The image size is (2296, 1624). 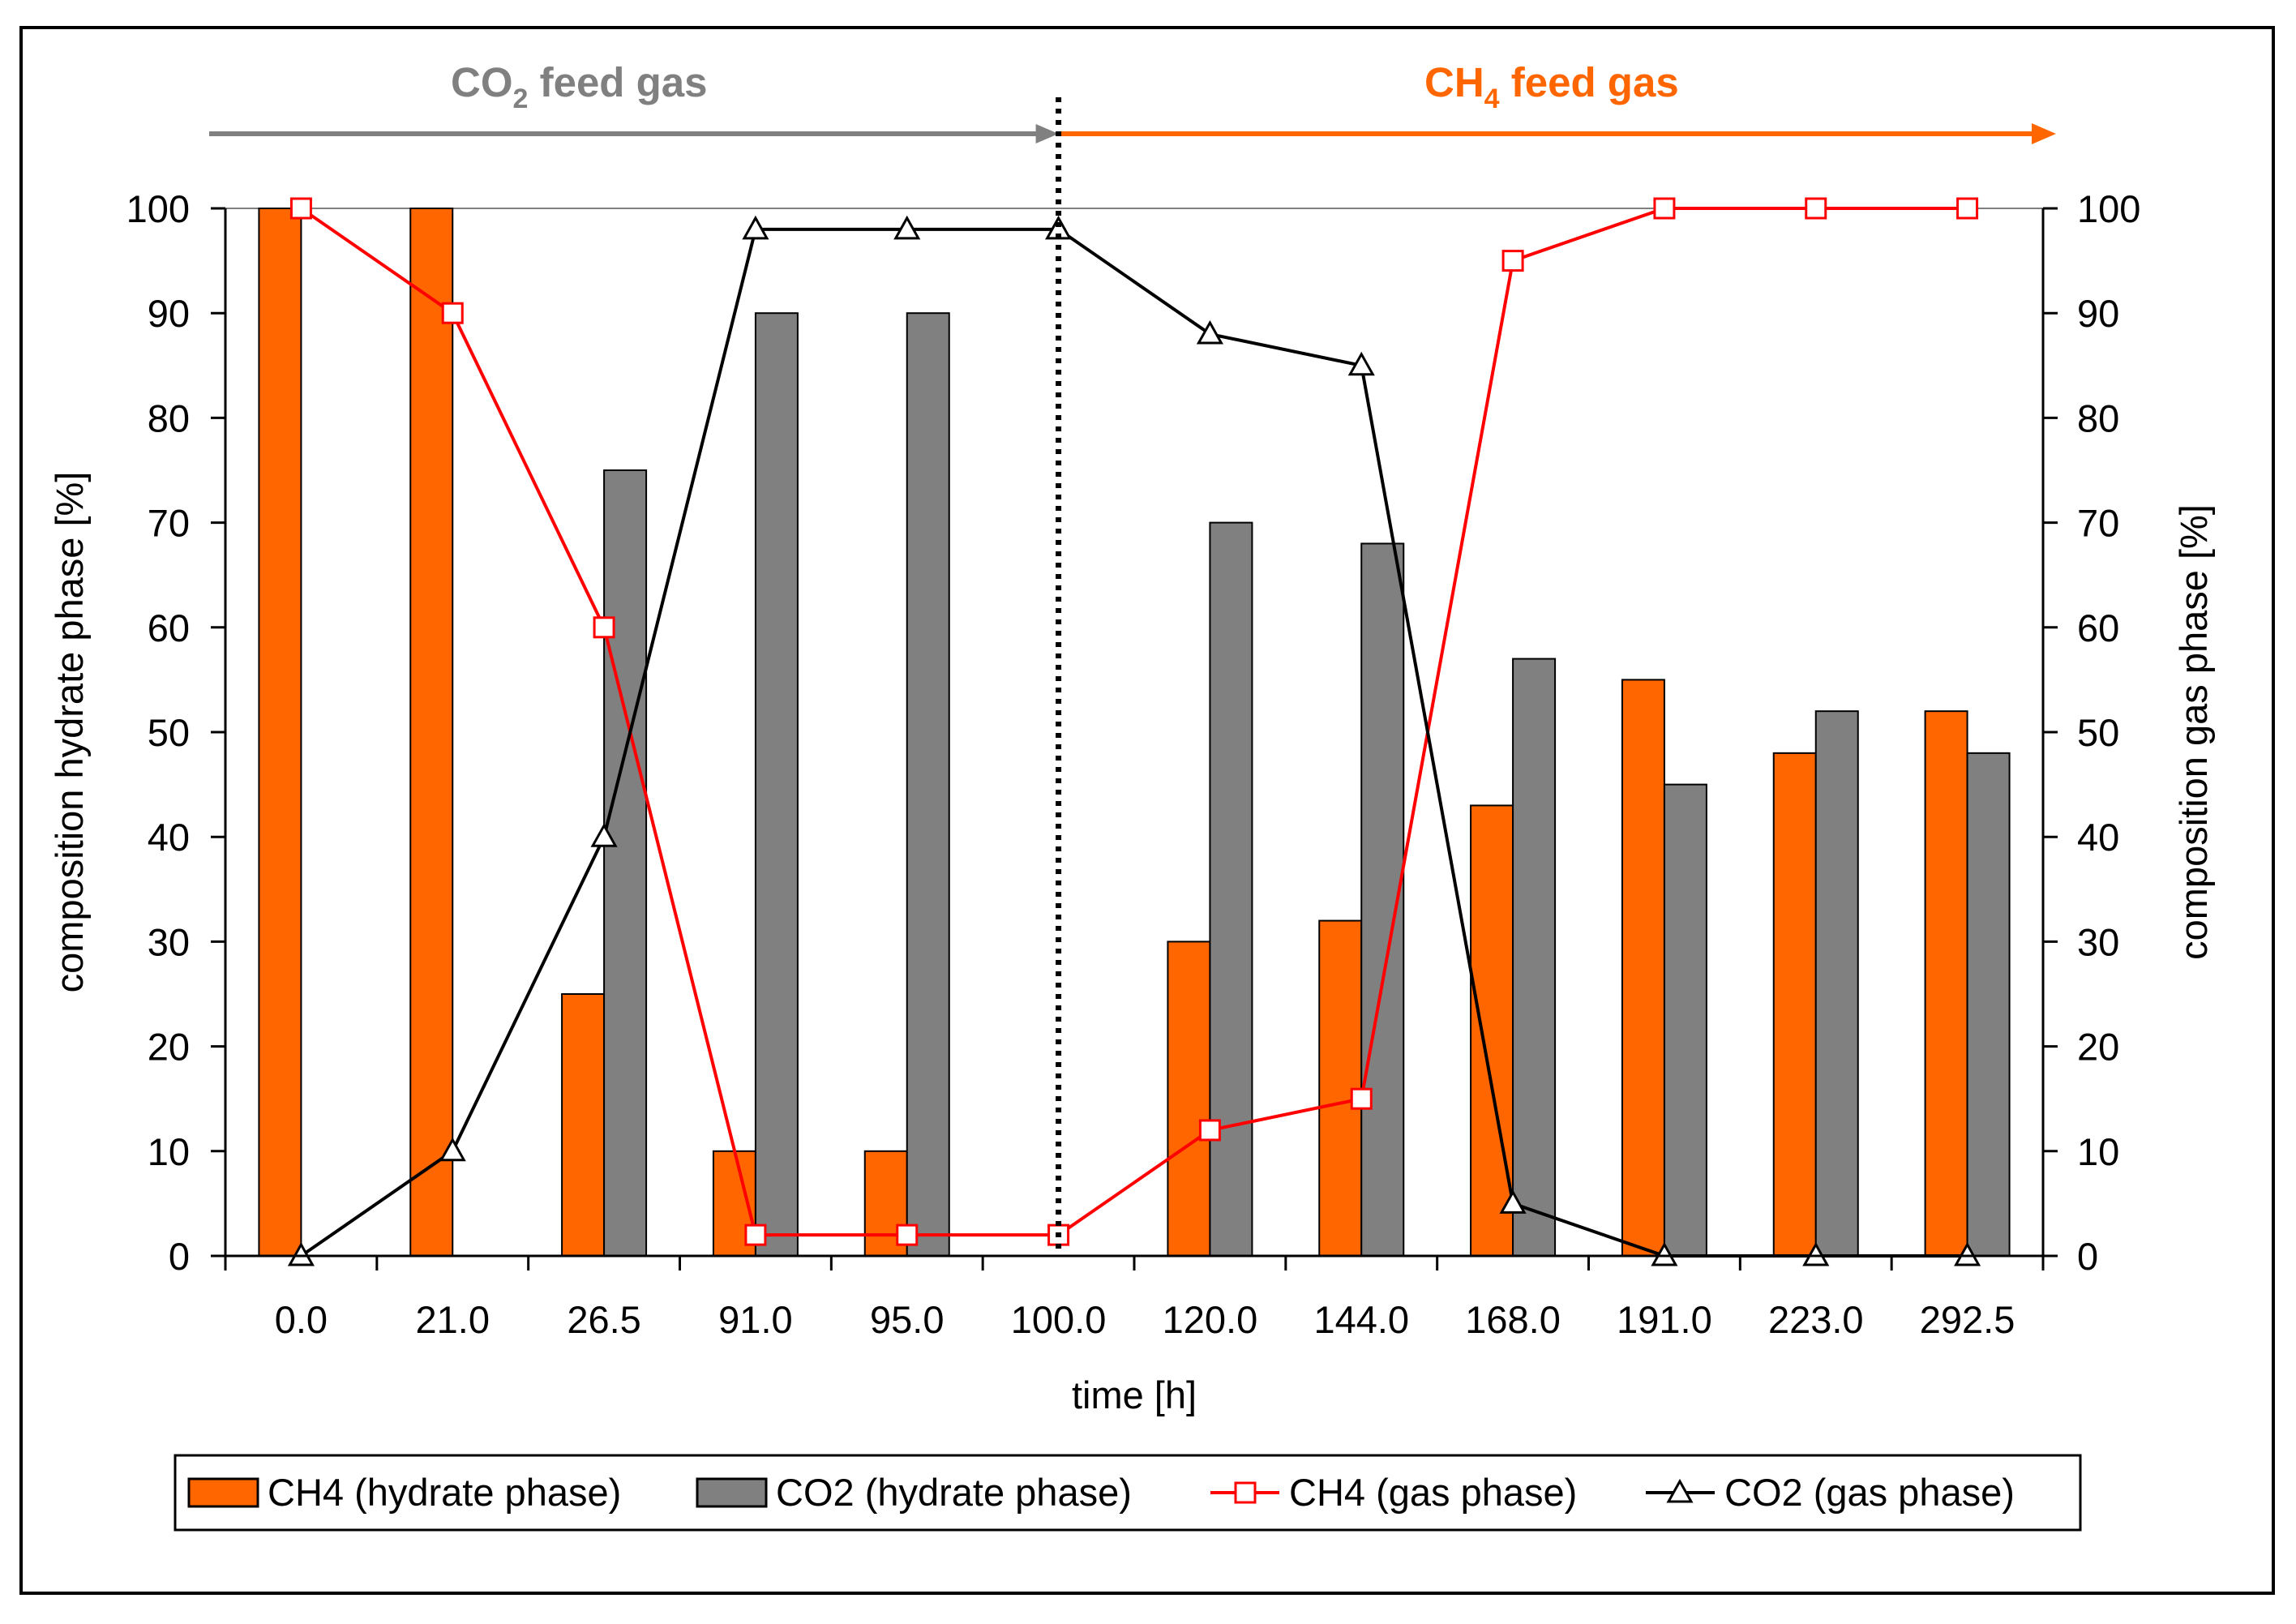 What do you see at coordinates (2098, 1152) in the screenshot?
I see `y-right-tick-label-10: 10` at bounding box center [2098, 1152].